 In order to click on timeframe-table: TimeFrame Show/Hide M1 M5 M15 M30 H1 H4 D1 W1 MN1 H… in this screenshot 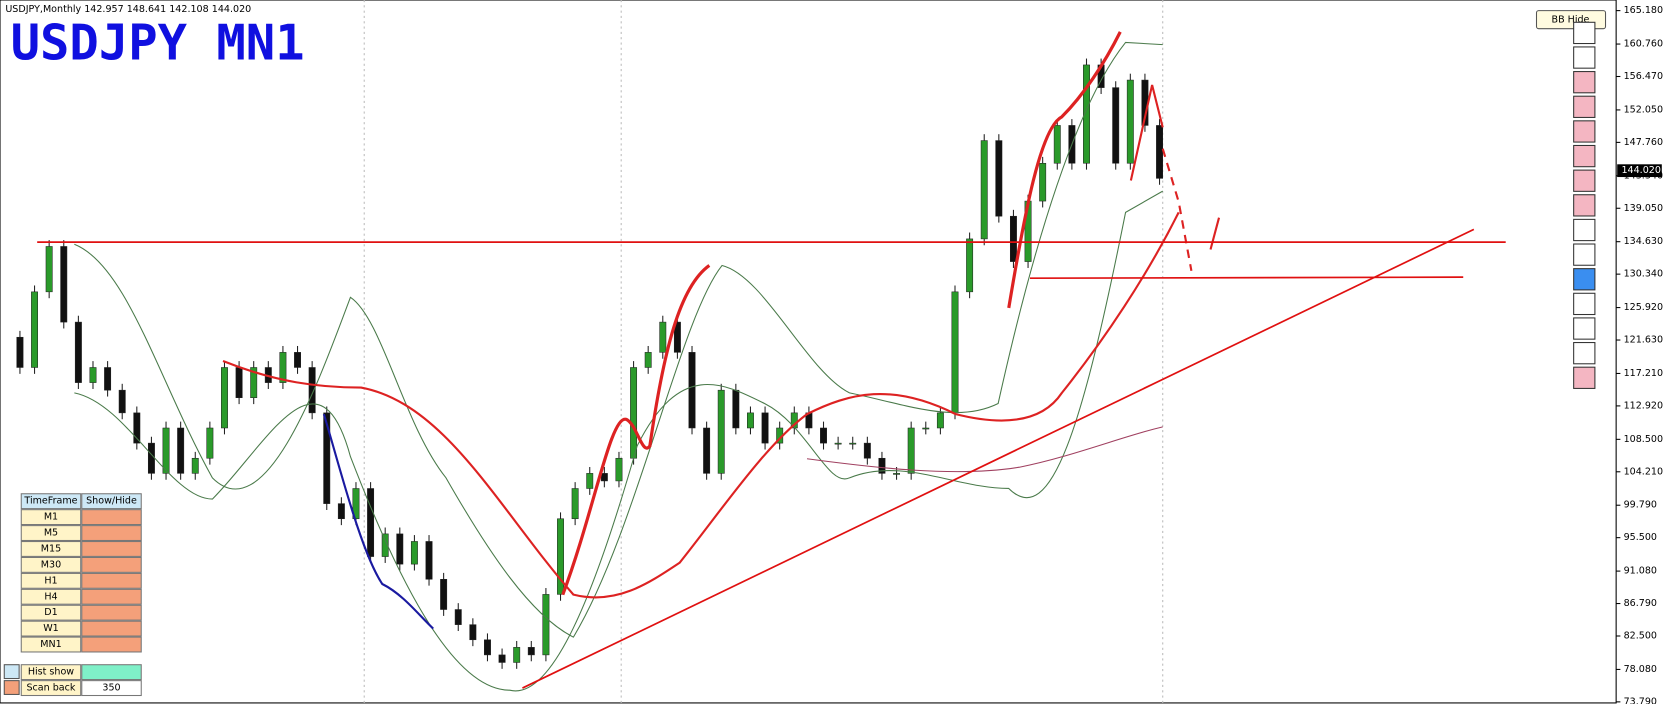, I will do `click(72, 595)`.